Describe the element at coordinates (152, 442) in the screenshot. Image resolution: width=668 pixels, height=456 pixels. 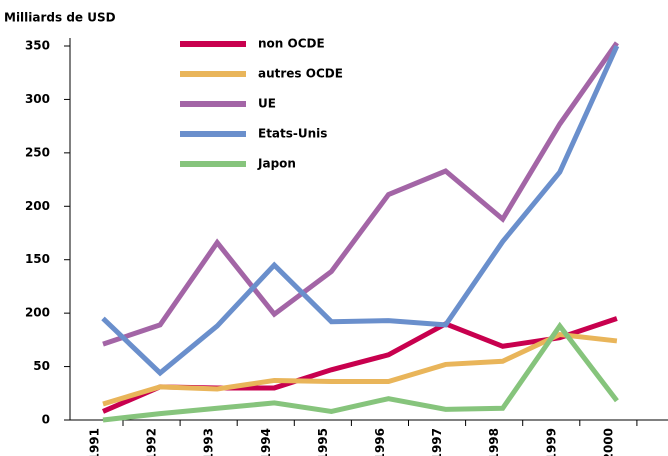
I see `x-tick-label: 1992` at that location.